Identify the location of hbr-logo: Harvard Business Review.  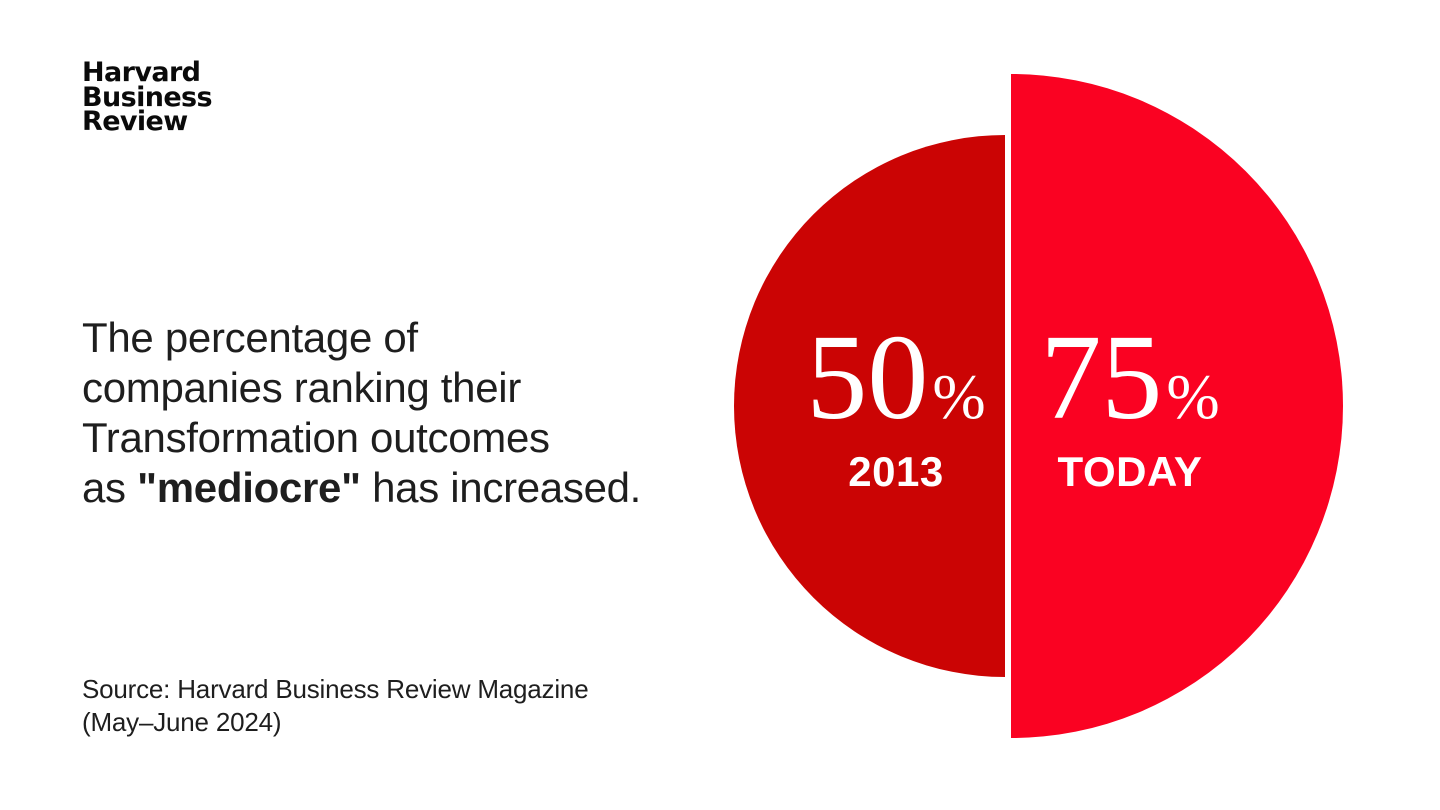
(147, 97).